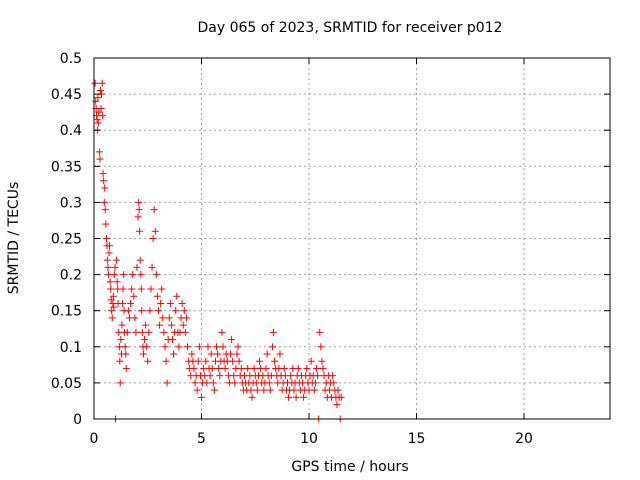 Image resolution: width=640 pixels, height=480 pixels. What do you see at coordinates (309, 439) in the screenshot?
I see `x-tick-label: 10` at bounding box center [309, 439].